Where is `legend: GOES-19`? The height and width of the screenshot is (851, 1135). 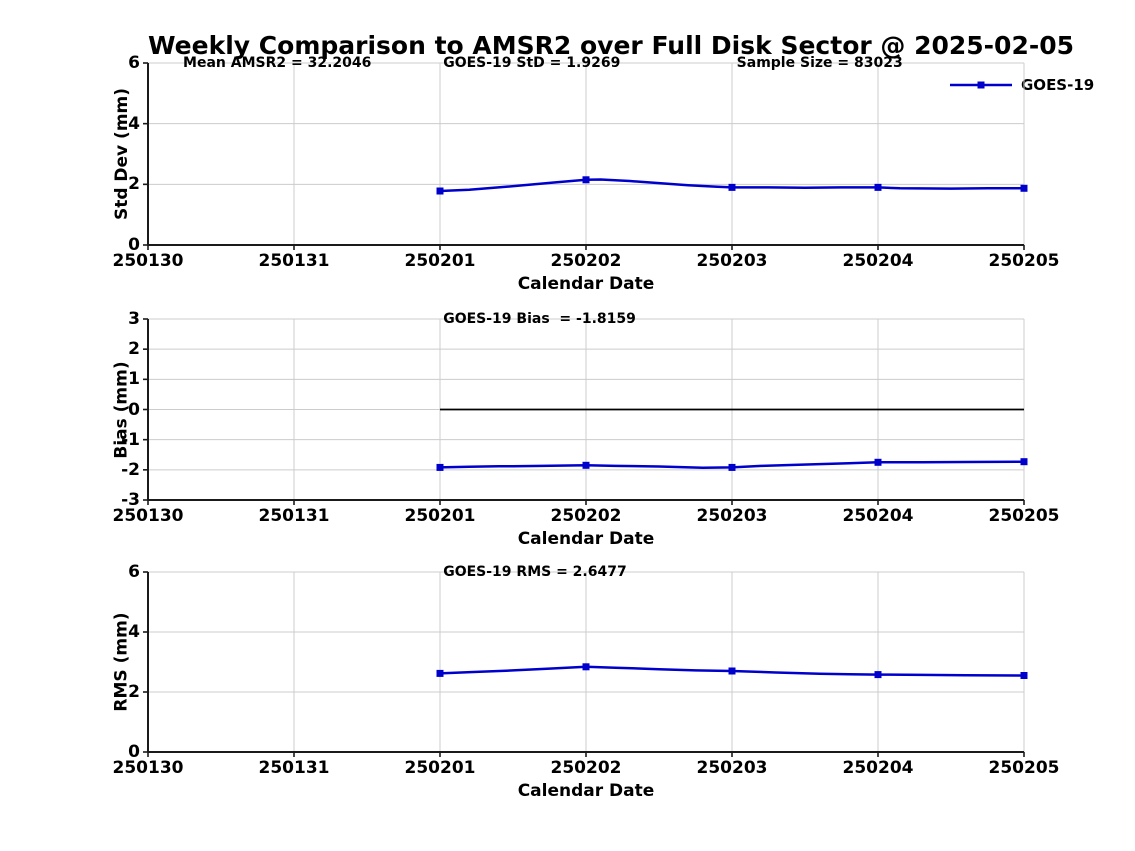
legend: GOES-19 is located at coordinates (1021, 85).